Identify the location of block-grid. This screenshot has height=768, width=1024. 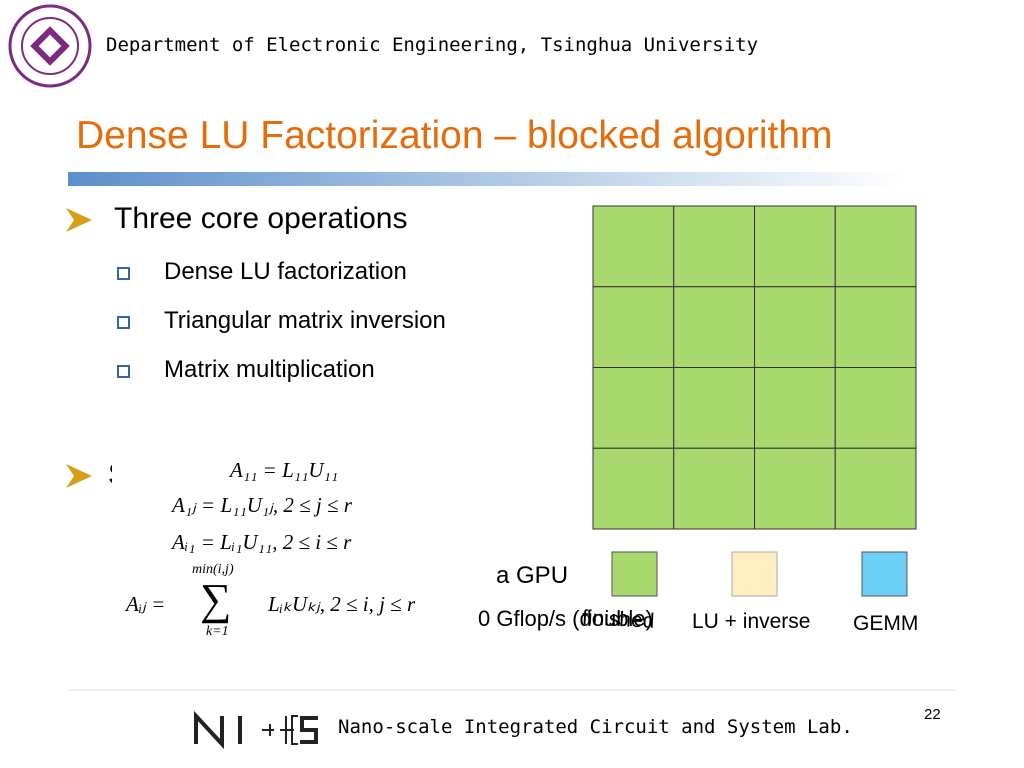
(754, 367).